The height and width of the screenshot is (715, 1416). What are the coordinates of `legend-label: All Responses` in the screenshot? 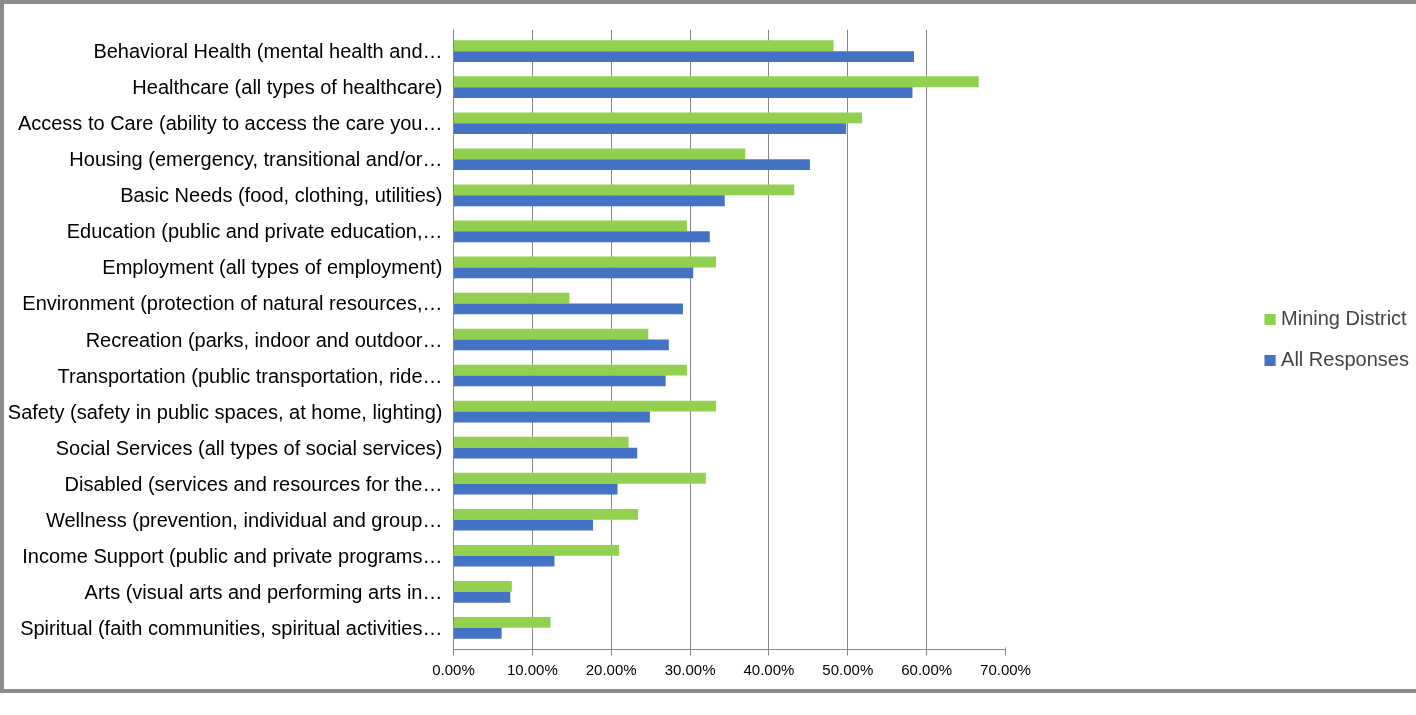 It's located at (1345, 359).